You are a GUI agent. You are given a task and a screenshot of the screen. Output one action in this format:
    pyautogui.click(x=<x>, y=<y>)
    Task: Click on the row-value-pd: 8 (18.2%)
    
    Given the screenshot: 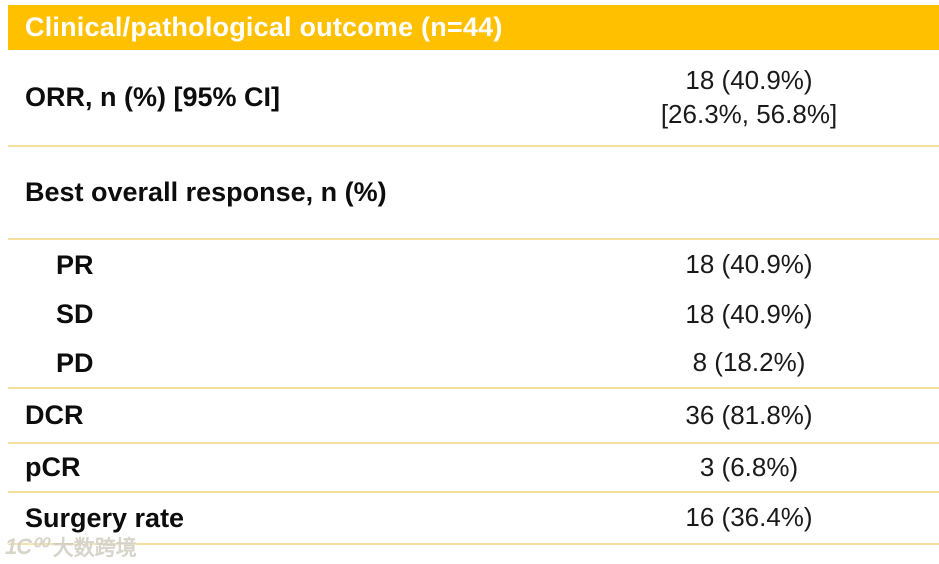 What is the action you would take?
    pyautogui.click(x=749, y=362)
    